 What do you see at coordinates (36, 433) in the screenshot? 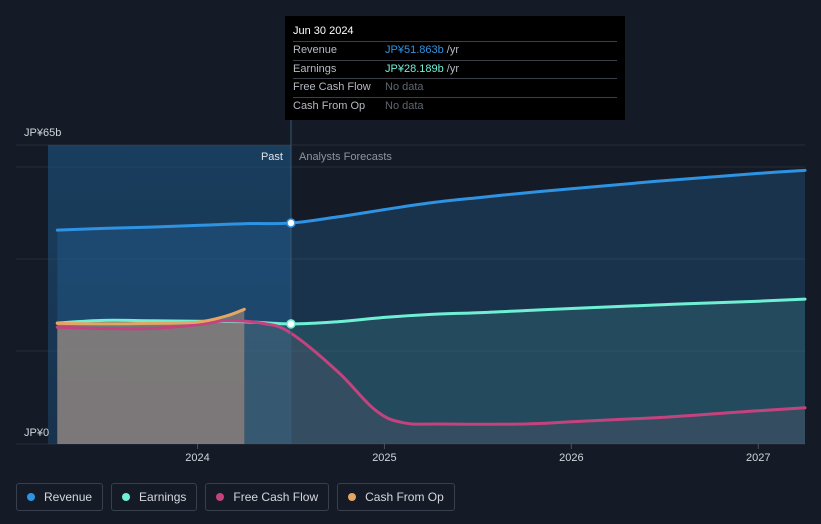
I see `y-axis-bottom-label: JP¥0` at bounding box center [36, 433].